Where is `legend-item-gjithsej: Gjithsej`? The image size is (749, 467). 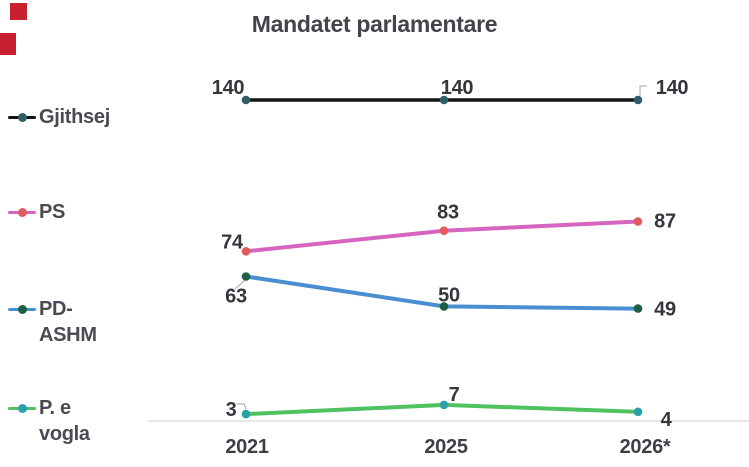 legend-item-gjithsej: Gjithsej is located at coordinates (59, 117).